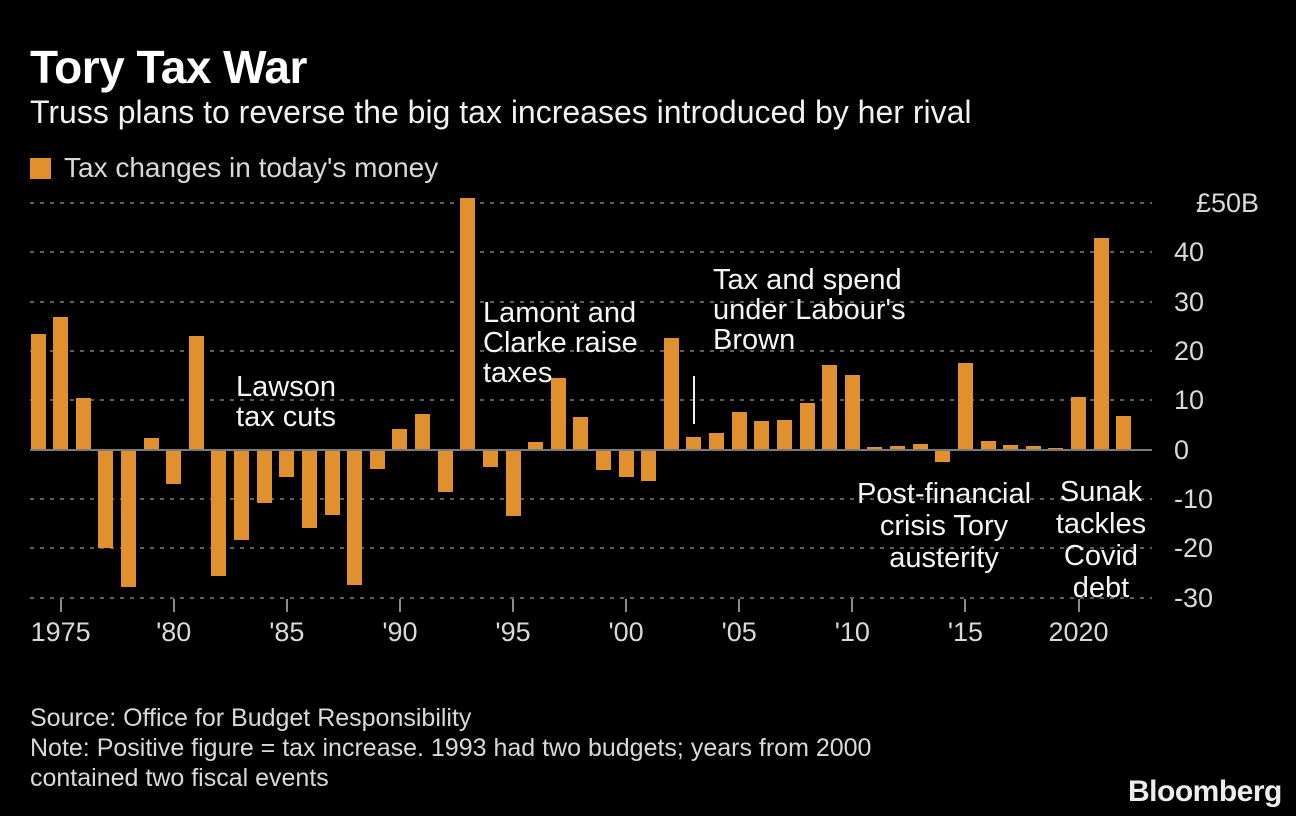  Describe the element at coordinates (1101, 556) in the screenshot. I see `annotation-line: Covid` at that location.